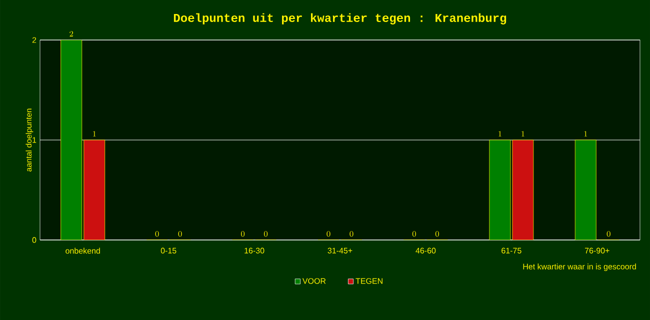  What do you see at coordinates (340, 251) in the screenshot?
I see `x-tick-label: 31-45+` at bounding box center [340, 251].